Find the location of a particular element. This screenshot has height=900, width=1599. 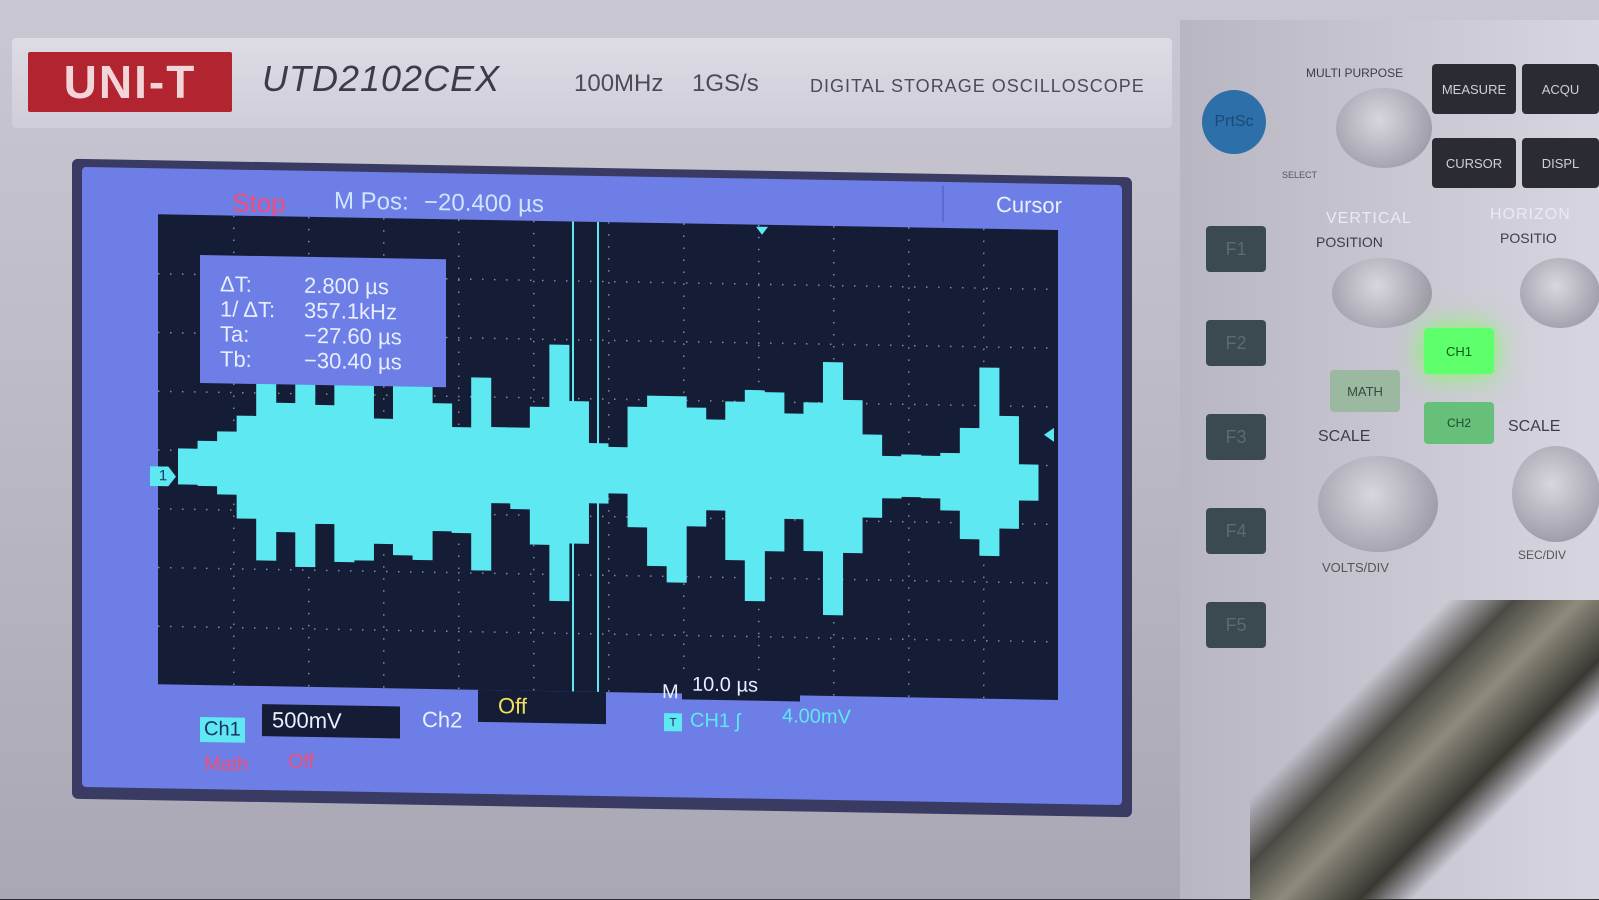

m-pos-value: −20.400 µs is located at coordinates (484, 203).